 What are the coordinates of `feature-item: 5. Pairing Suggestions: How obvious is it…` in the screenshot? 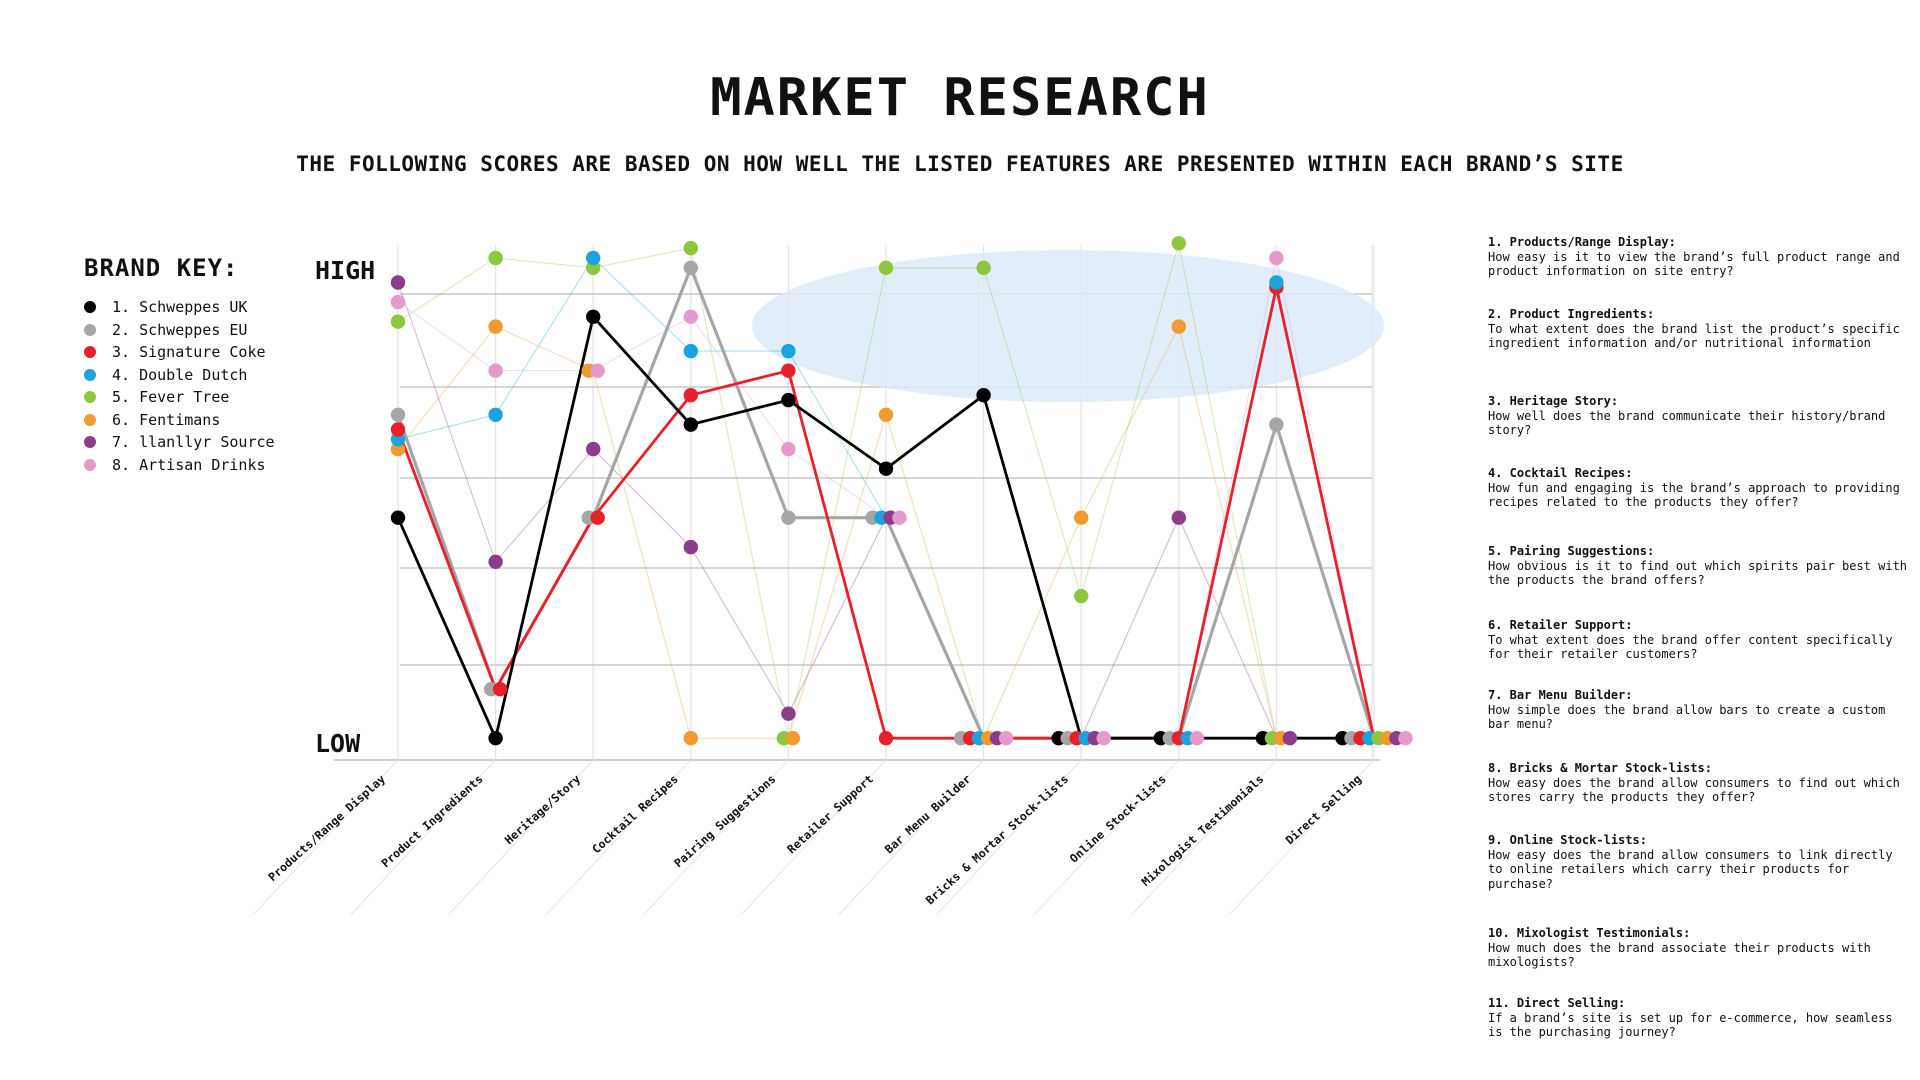 It's located at (1698, 566).